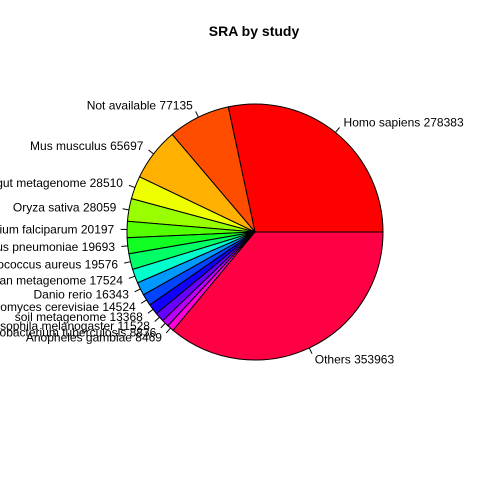 This screenshot has width=480, height=480. I want to click on leader-line-homo-sapiens, so click(337, 130).